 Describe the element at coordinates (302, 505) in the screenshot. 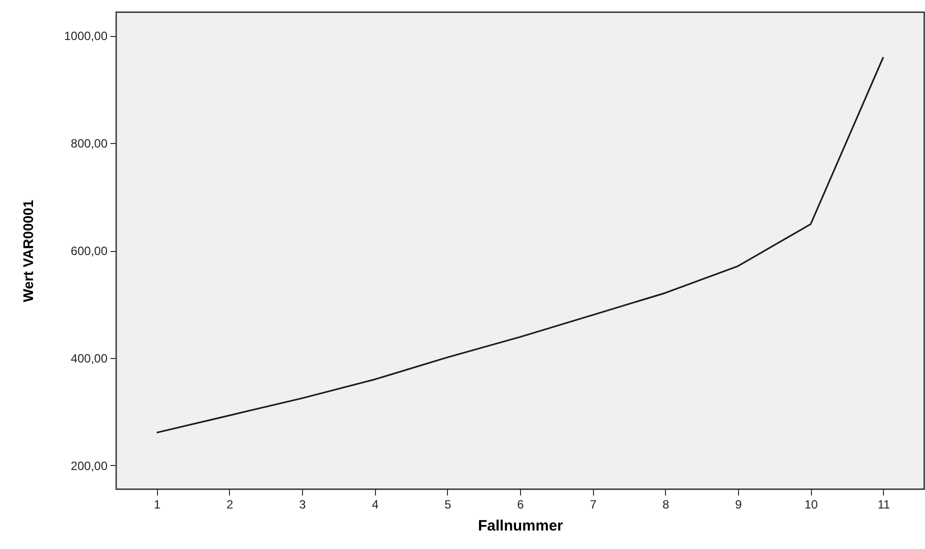

I see `x-tick-label: 3` at that location.